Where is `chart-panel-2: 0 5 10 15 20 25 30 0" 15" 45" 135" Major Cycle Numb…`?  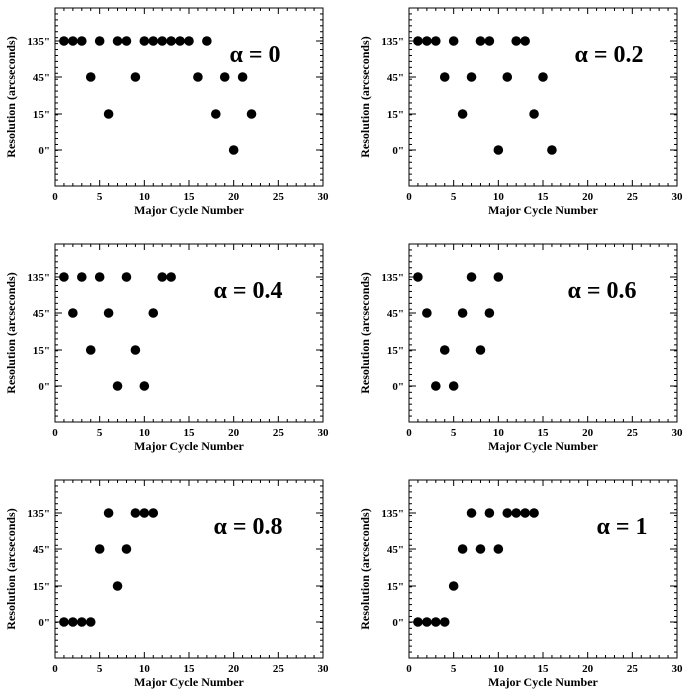 chart-panel-2: 0 5 10 15 20 25 30 0" 15" 45" 135" Major Cycle Numb… is located at coordinates (521, 112).